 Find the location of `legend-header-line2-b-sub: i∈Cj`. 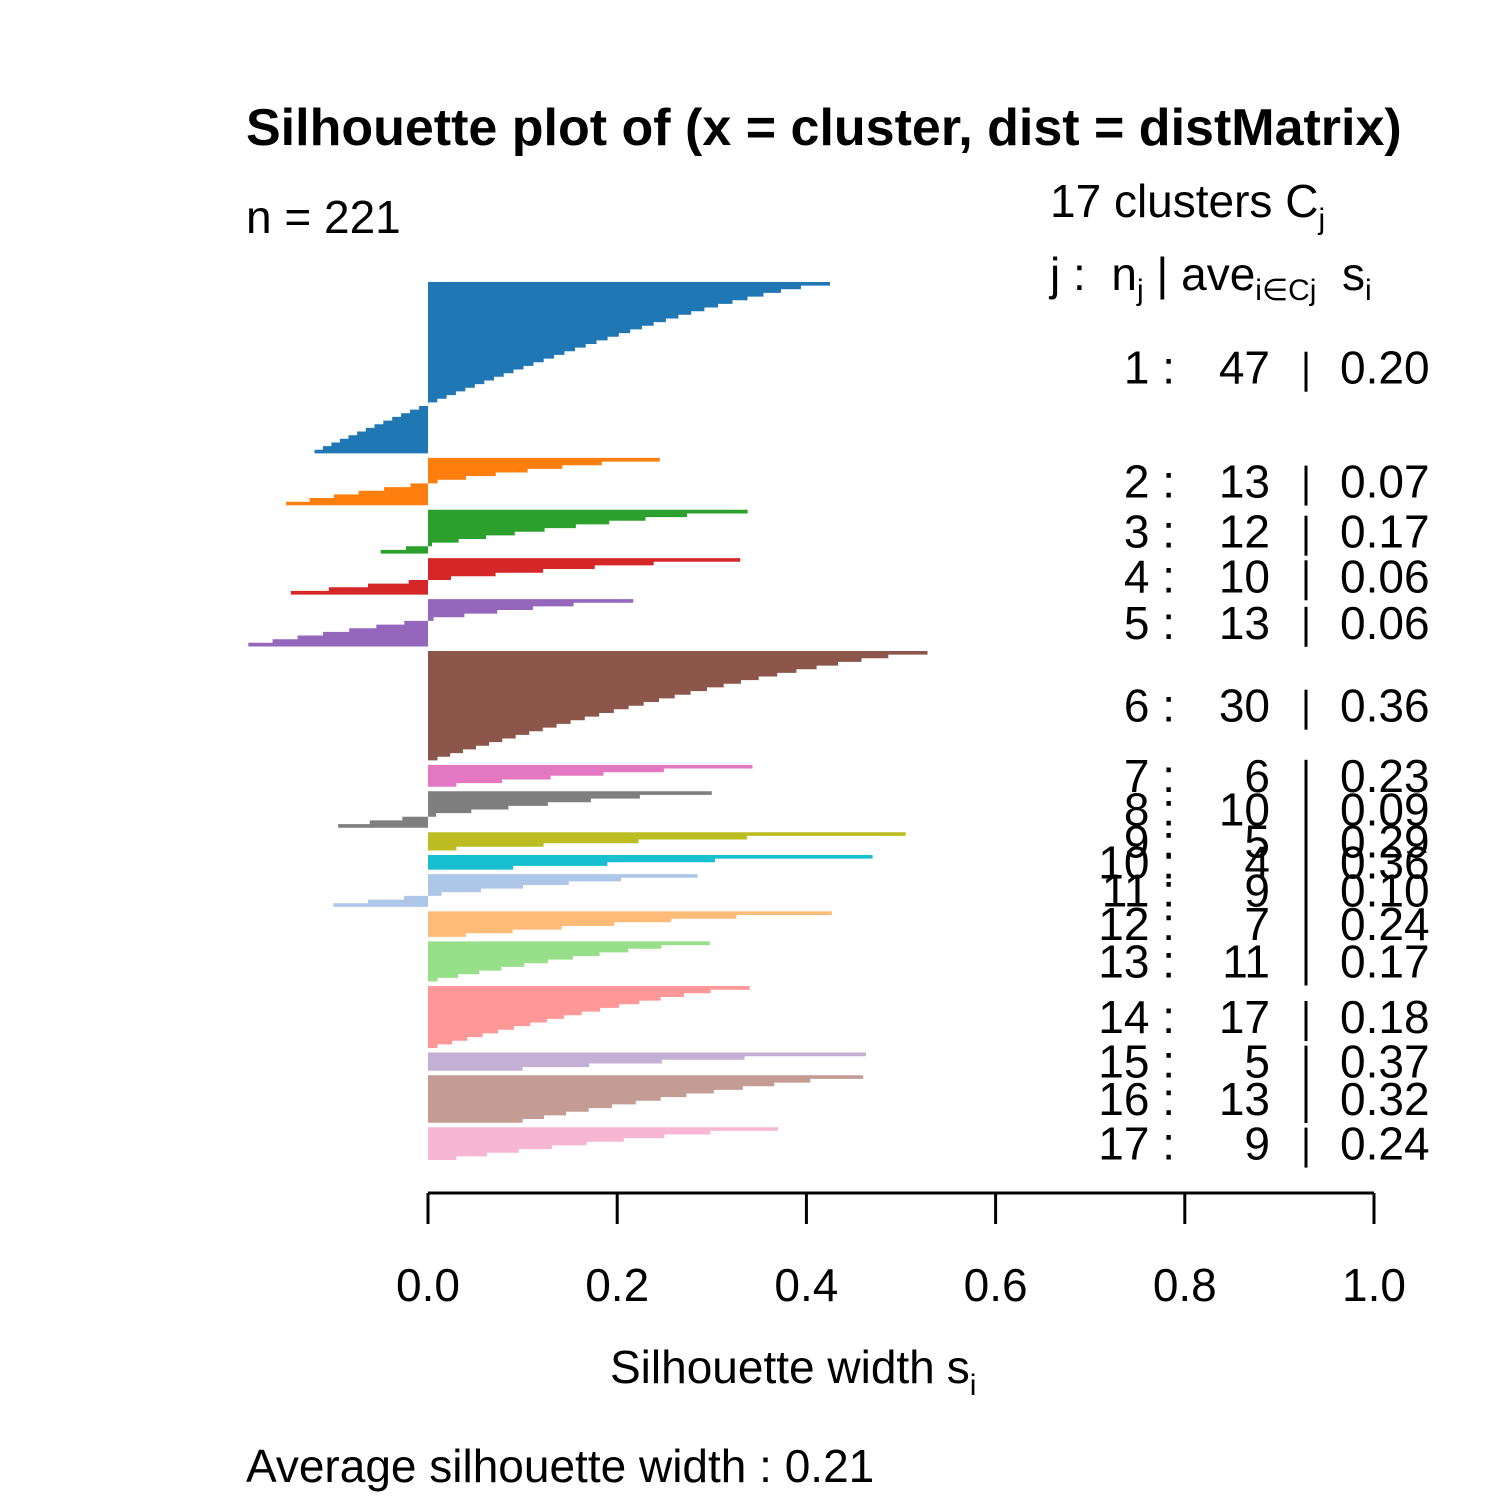

legend-header-line2-b-sub: i∈Cj is located at coordinates (1285, 290).